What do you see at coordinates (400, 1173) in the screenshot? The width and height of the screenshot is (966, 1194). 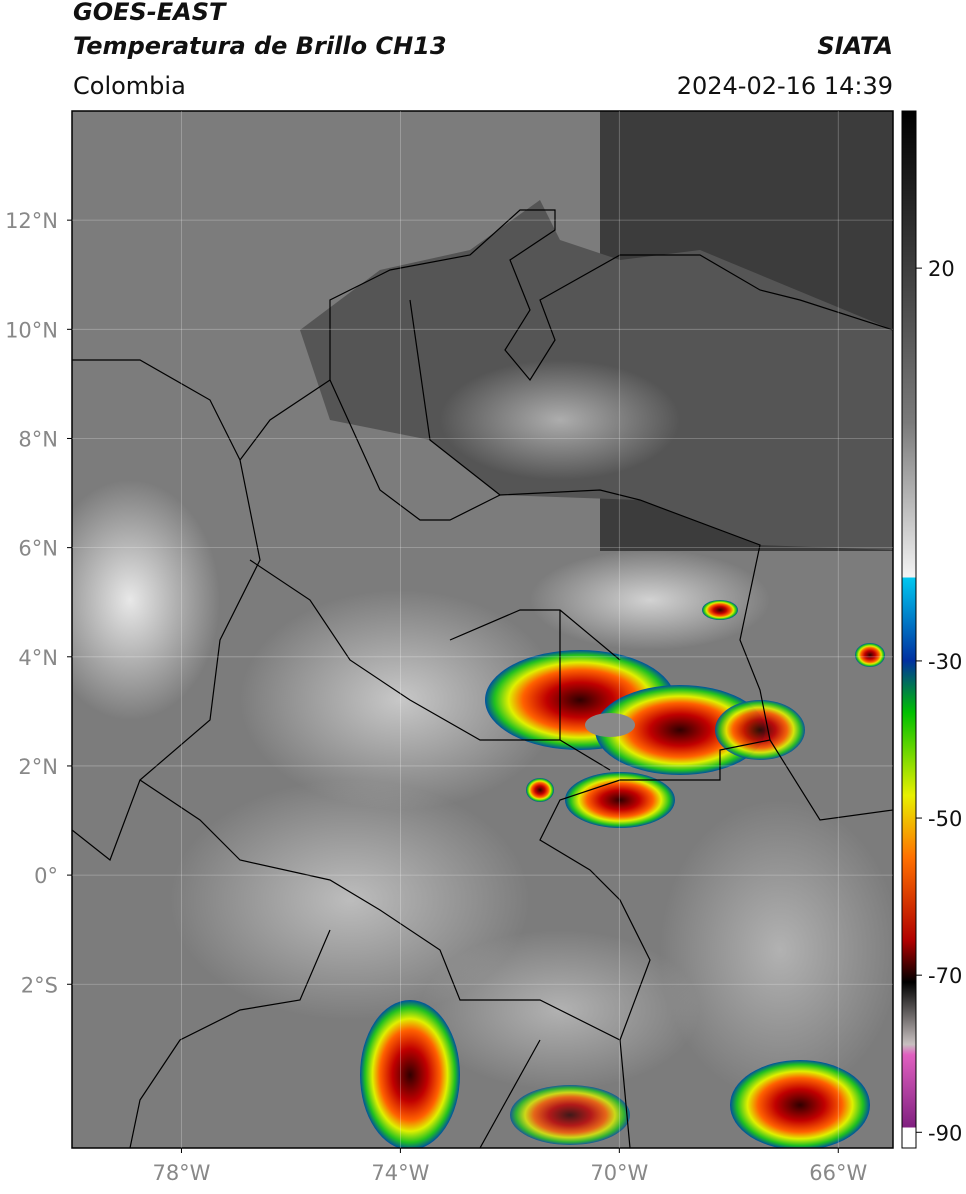 I see `x-tick-label: 74°W` at bounding box center [400, 1173].